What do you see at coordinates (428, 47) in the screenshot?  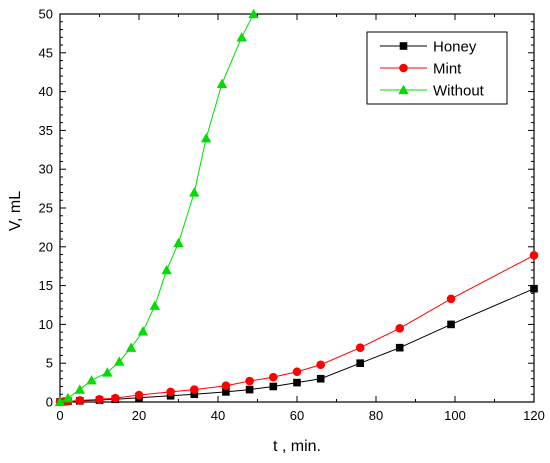 I see `legend-item-honey: Honey` at bounding box center [428, 47].